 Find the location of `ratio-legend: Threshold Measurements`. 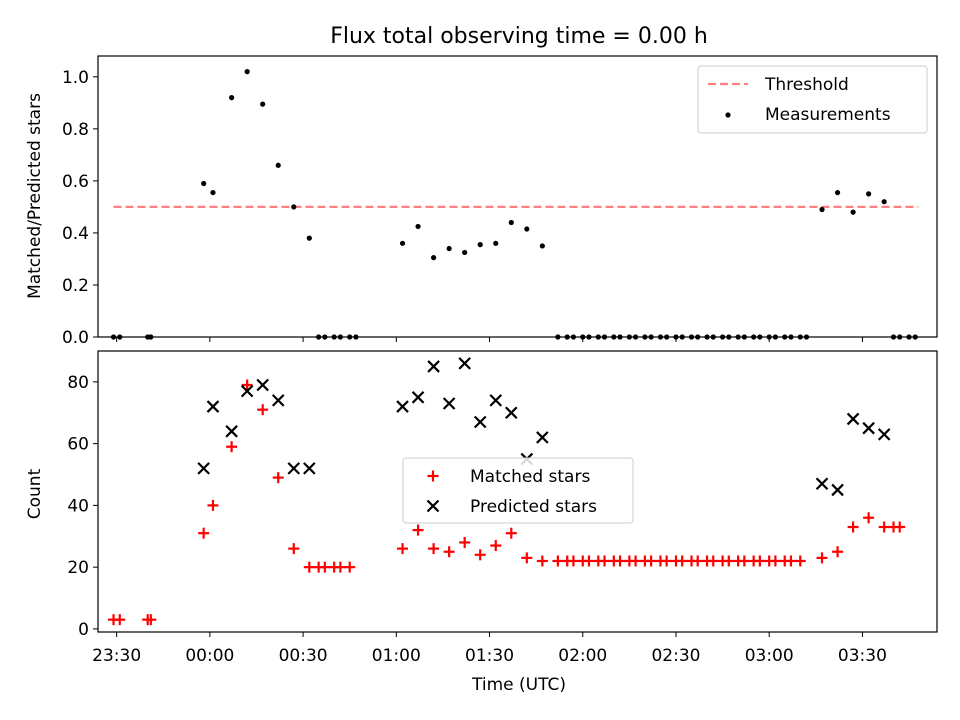

ratio-legend: Threshold Measurements is located at coordinates (812, 99).